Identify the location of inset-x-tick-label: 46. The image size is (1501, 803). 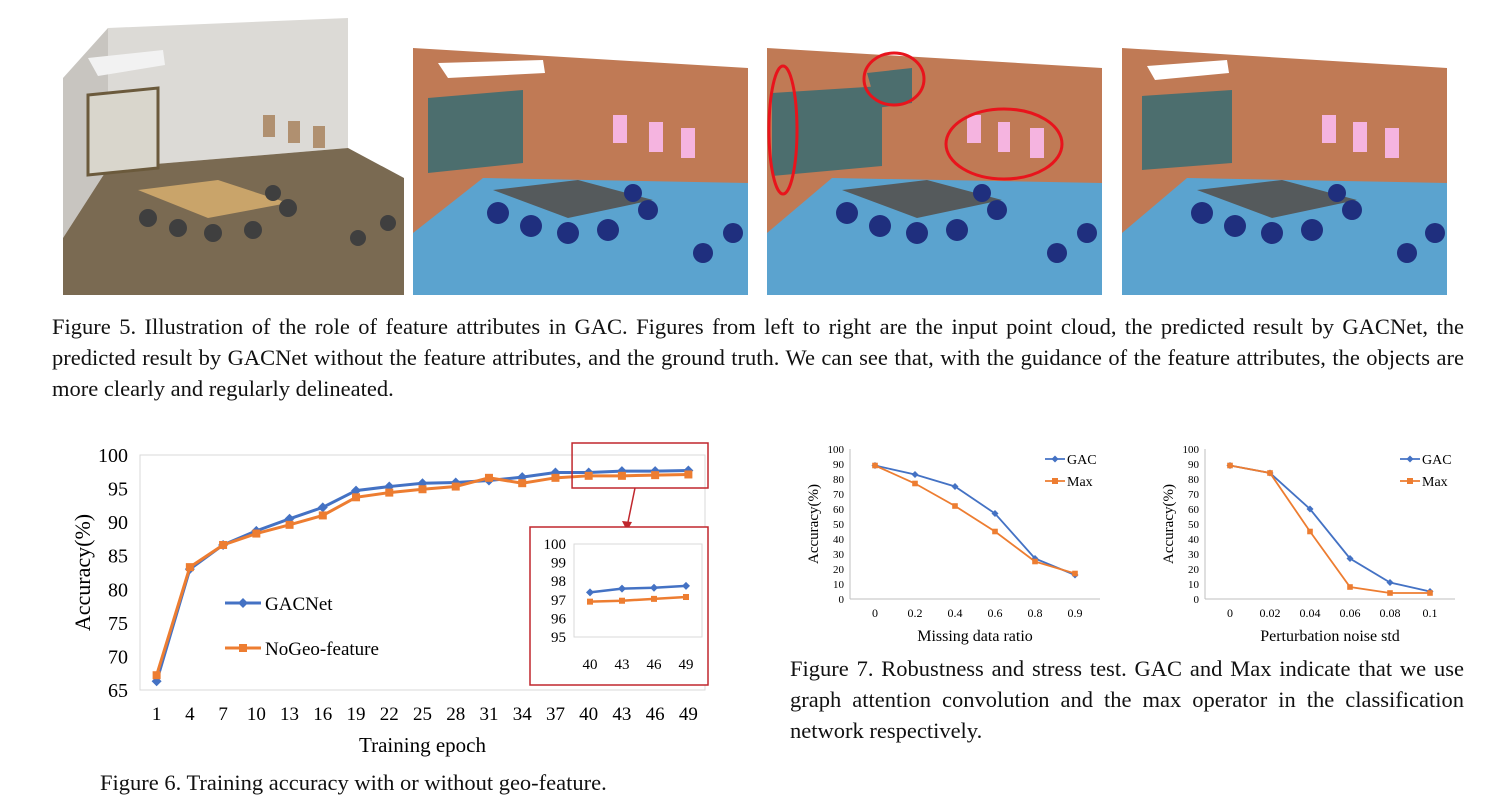
(655, 665).